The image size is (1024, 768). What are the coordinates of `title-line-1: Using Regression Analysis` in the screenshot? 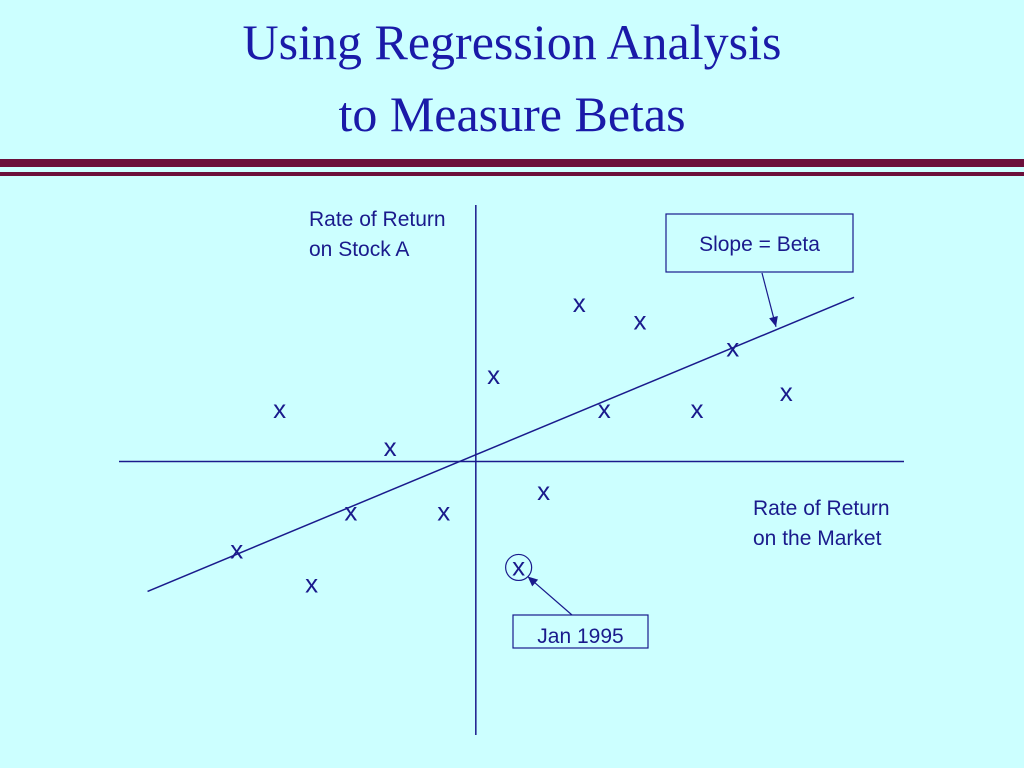 It's located at (512, 42).